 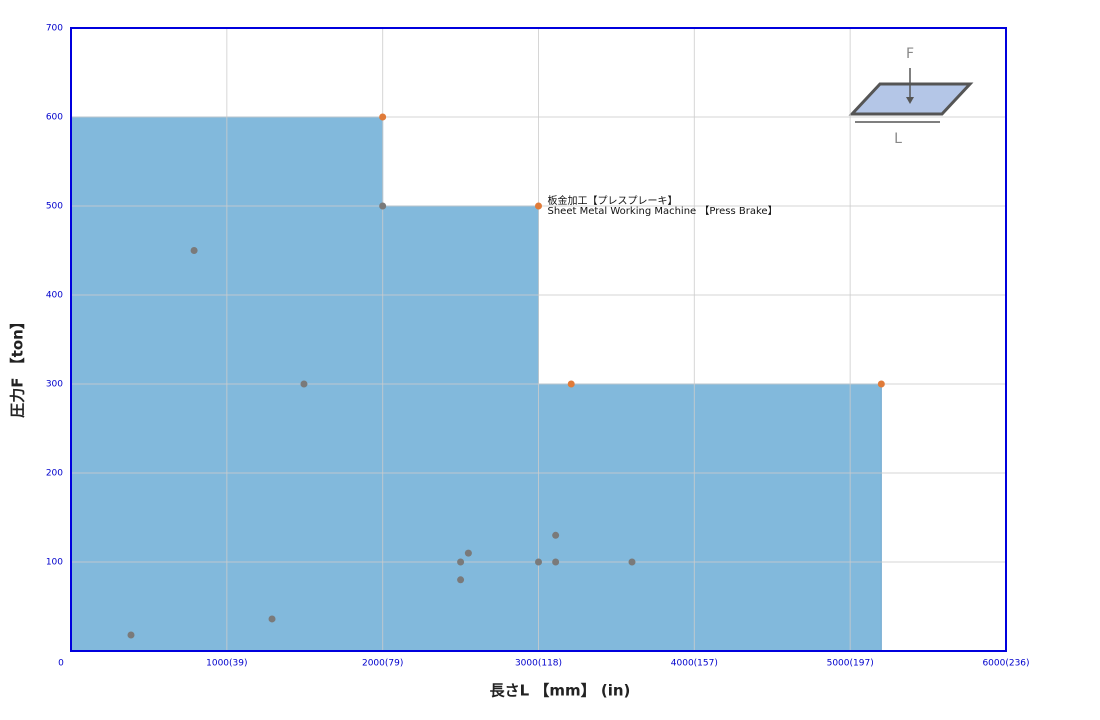 What do you see at coordinates (694, 664) in the screenshot?
I see `x-tick-label: 4000(157)` at bounding box center [694, 664].